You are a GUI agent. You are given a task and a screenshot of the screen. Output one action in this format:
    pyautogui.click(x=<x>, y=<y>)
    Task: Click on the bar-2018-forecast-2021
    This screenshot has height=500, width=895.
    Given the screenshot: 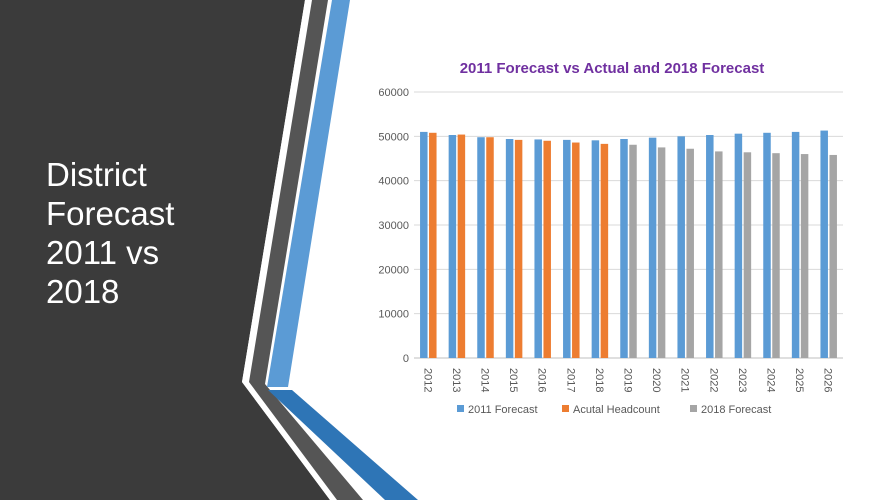 What is the action you would take?
    pyautogui.click(x=690, y=253)
    